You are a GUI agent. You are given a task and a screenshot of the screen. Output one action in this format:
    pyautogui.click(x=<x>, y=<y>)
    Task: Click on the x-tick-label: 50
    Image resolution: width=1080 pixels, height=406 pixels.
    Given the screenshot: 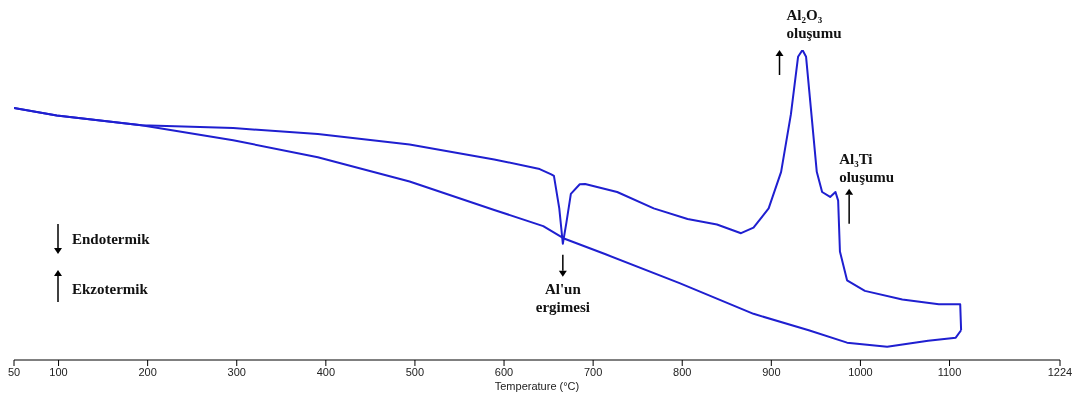 What is the action you would take?
    pyautogui.click(x=14, y=371)
    